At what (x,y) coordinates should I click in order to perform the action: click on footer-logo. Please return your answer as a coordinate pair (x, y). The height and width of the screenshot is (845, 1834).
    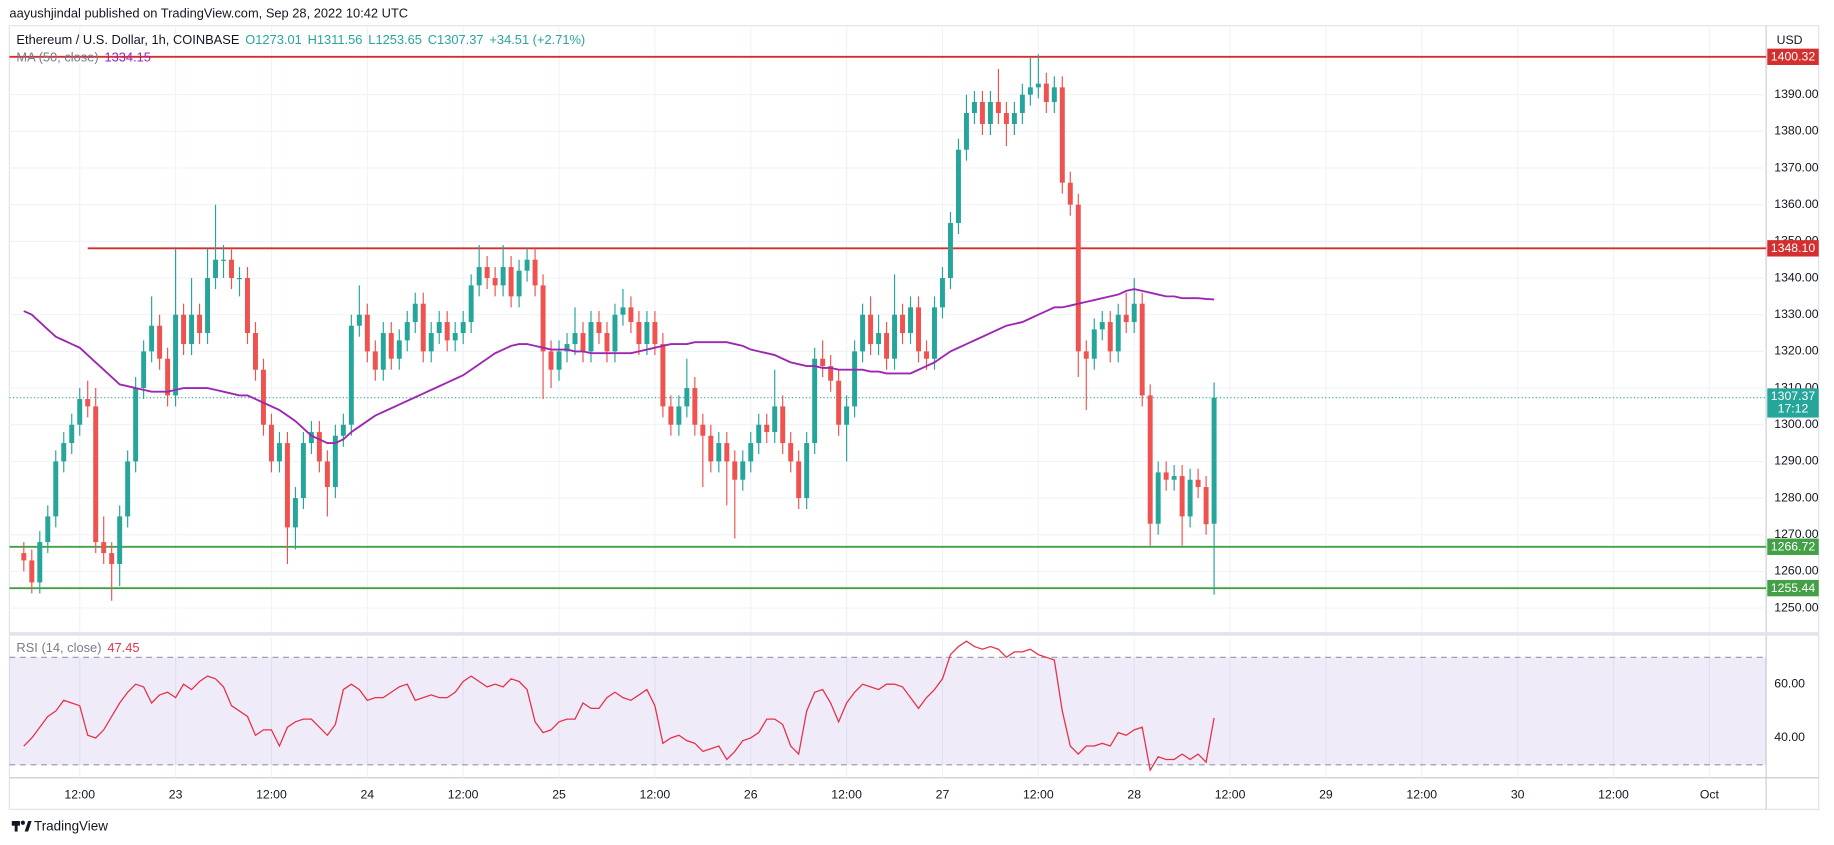
    Looking at the image, I should click on (21, 826).